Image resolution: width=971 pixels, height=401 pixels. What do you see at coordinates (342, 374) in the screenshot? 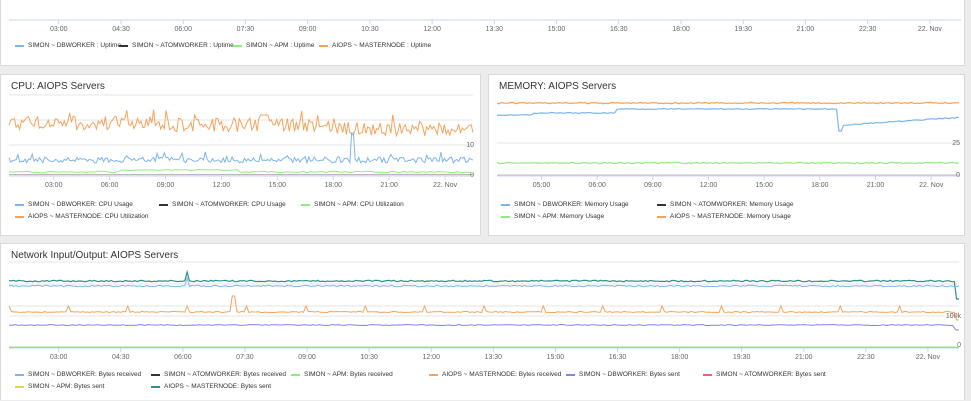
I see `legend-item: SIMON ~ APM: Bytes received` at bounding box center [342, 374].